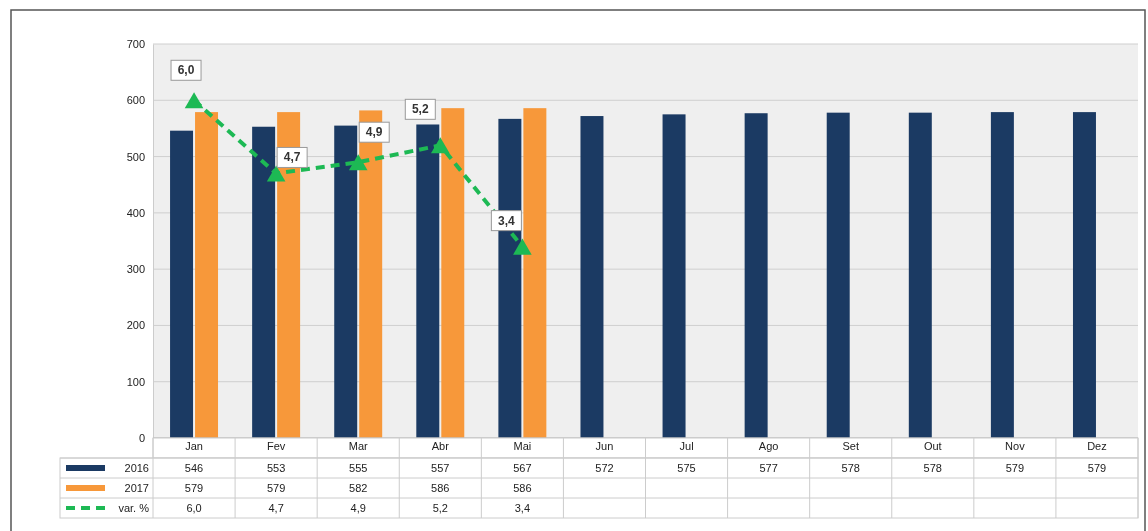 This screenshot has height=531, width=1148. What do you see at coordinates (276, 508) in the screenshot?
I see `data-label: 4,7` at bounding box center [276, 508].